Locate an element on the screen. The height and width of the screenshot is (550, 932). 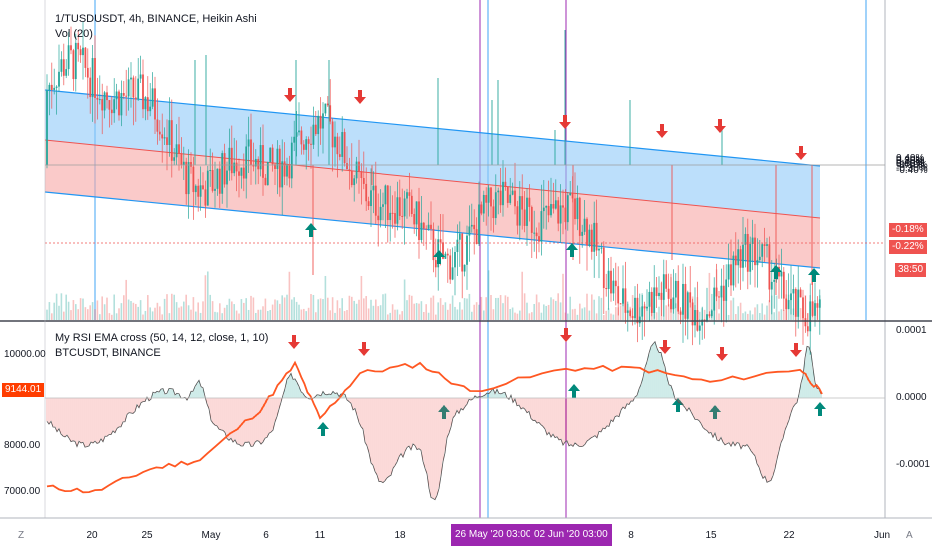
x-axis-label: 6 is located at coordinates (266, 535).